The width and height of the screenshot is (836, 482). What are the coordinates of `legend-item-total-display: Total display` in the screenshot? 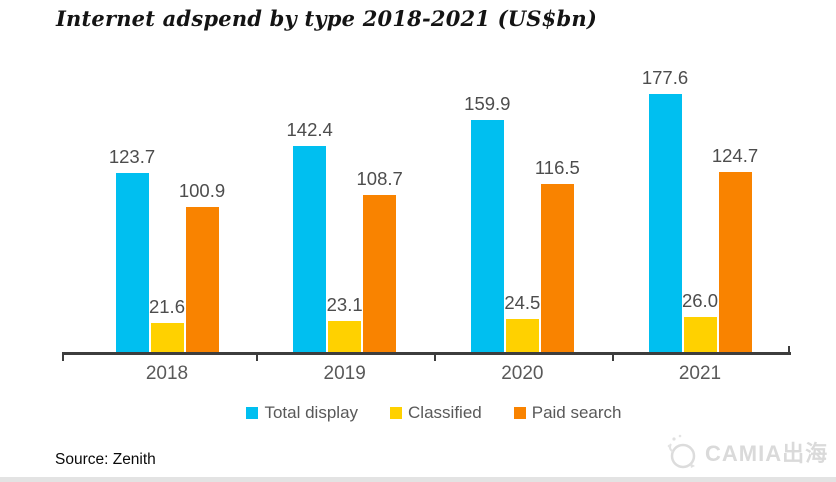 It's located at (302, 413).